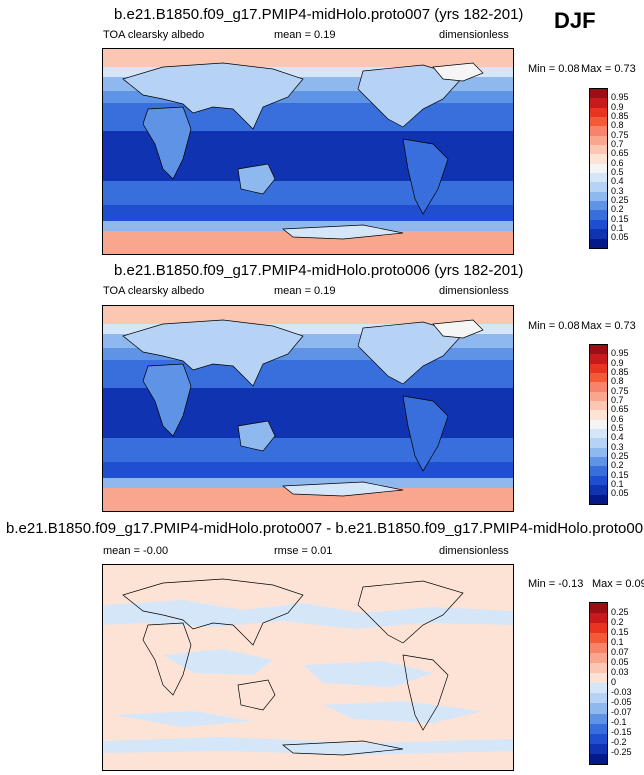 This screenshot has height=775, width=644. I want to click on panel2-colorbar-label: 0.8, so click(617, 381).